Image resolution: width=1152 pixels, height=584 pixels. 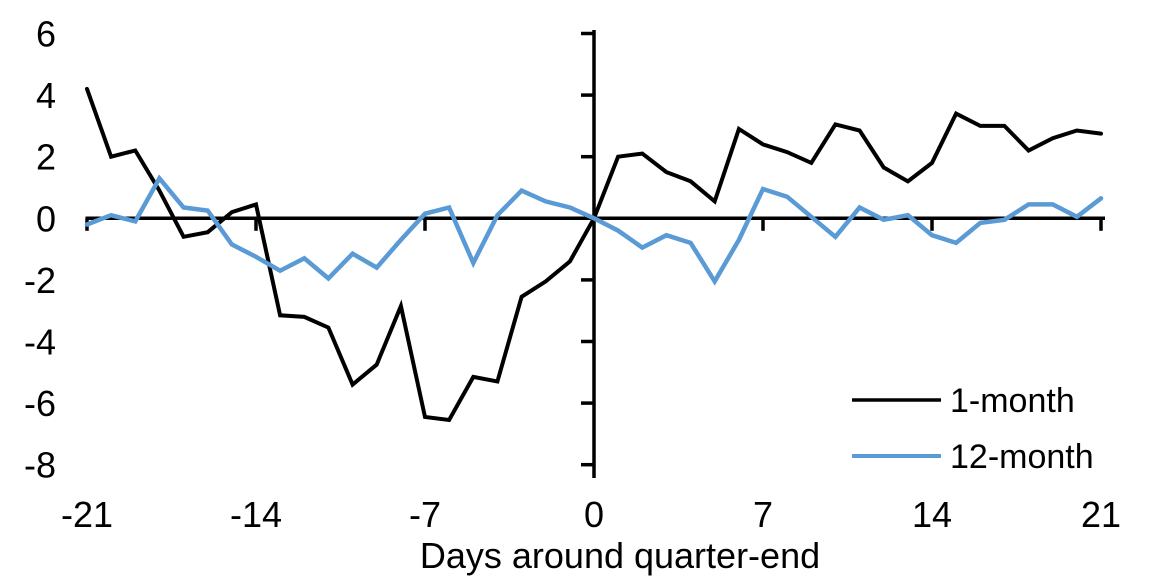 I want to click on y-tick-label: -8, so click(x=40, y=465).